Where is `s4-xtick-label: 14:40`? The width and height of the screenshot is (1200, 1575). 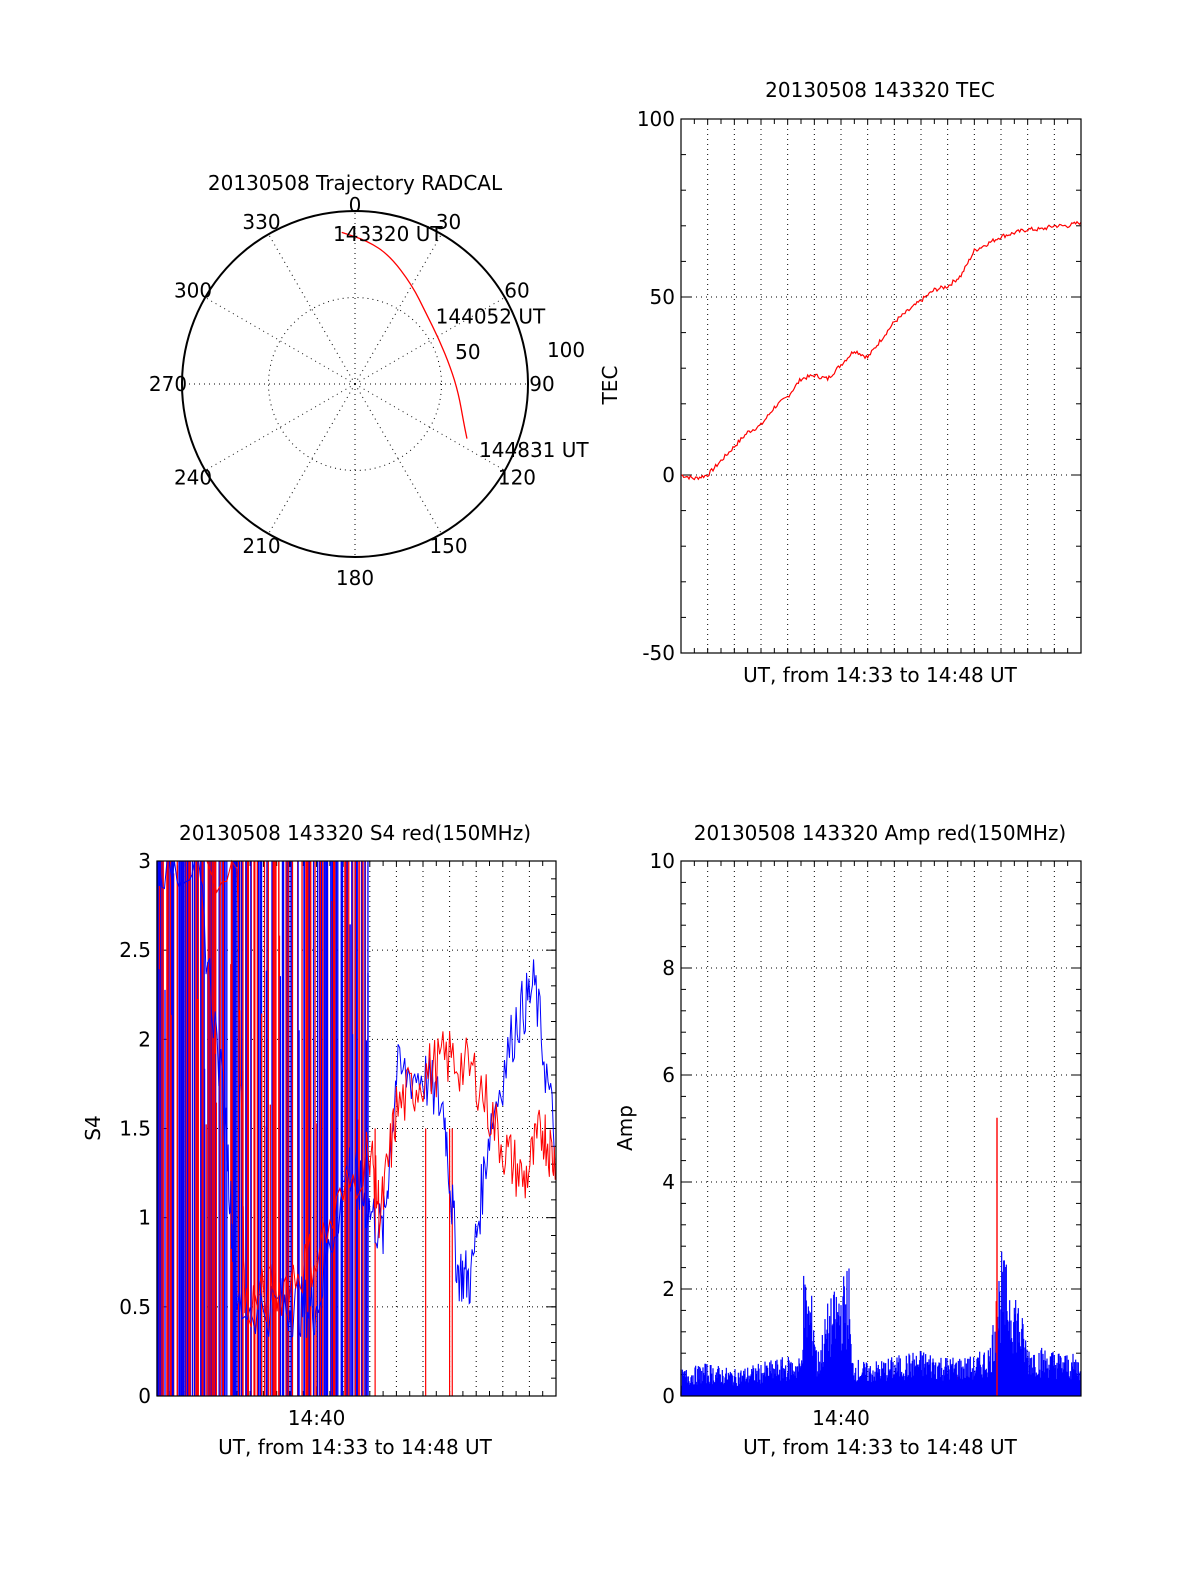 s4-xtick-label: 14:40 is located at coordinates (317, 1418).